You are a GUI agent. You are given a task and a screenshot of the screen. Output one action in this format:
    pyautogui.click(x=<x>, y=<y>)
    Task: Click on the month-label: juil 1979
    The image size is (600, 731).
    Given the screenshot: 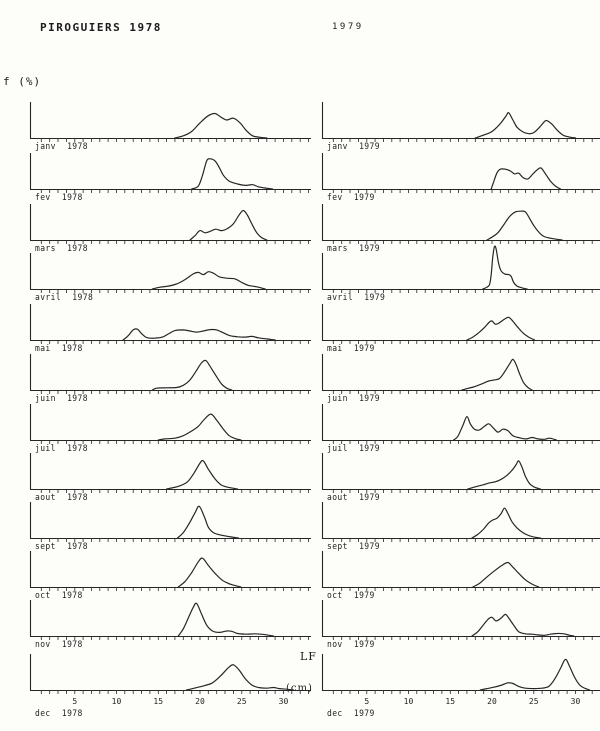 What is the action you would take?
    pyautogui.click(x=353, y=448)
    